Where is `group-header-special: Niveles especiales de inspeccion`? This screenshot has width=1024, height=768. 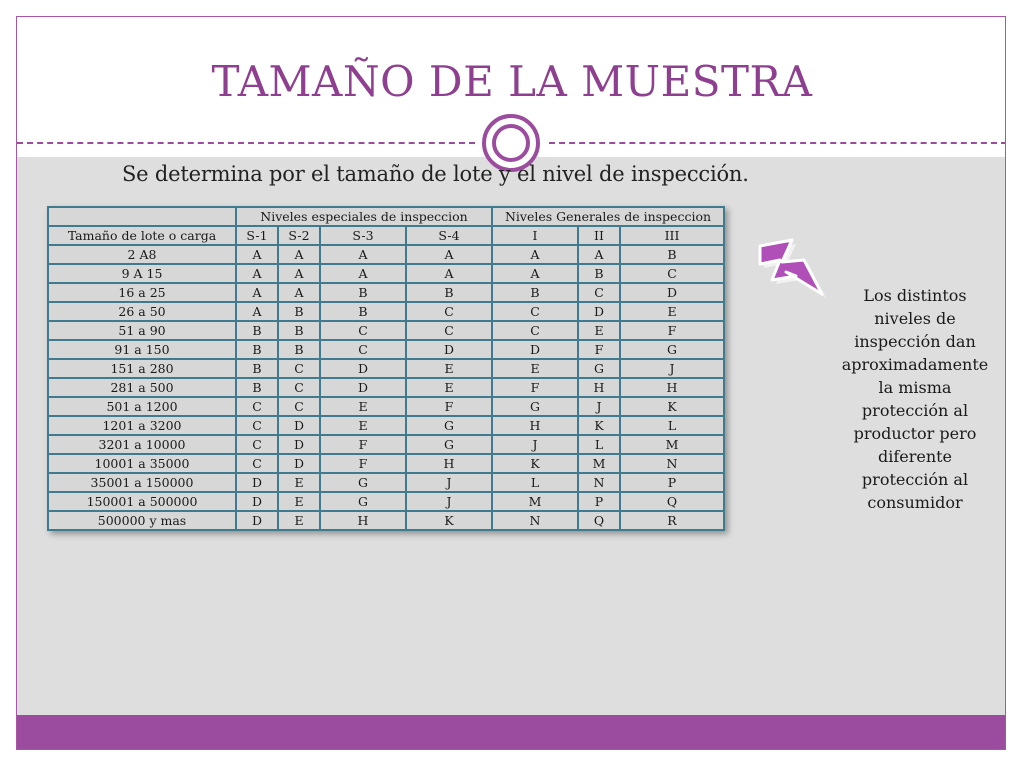
group-header-special: Niveles especiales de inspeccion is located at coordinates (364, 216).